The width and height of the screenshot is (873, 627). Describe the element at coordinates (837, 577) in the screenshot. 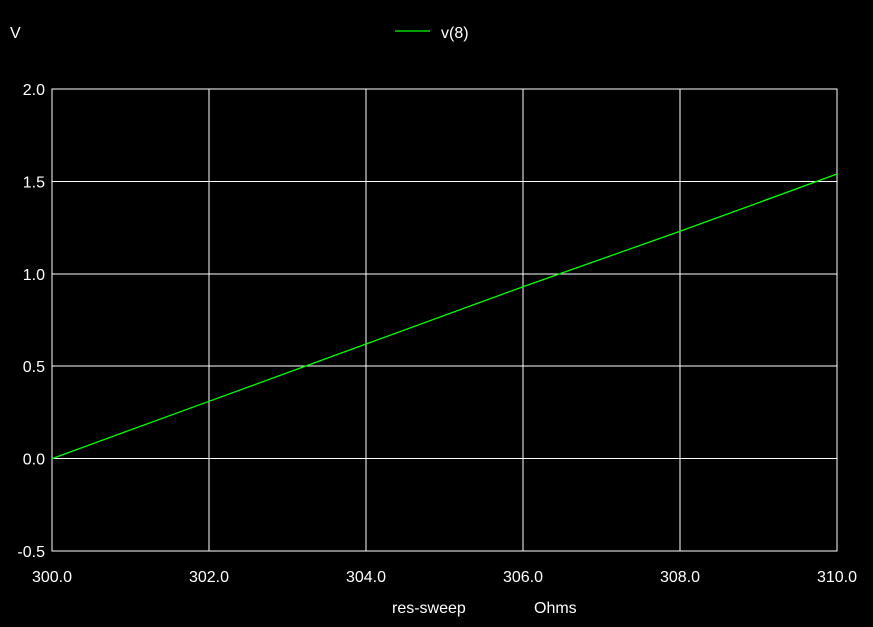

I see `x-tick-label: 310.0` at that location.